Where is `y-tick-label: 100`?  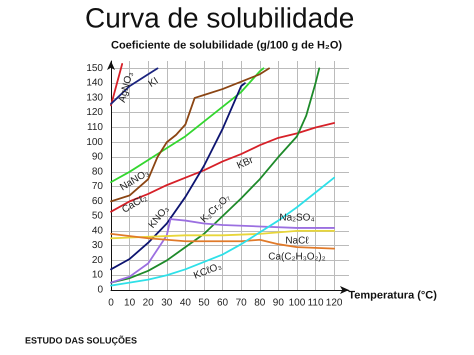
y-tick-label: 100 is located at coordinates (95, 142).